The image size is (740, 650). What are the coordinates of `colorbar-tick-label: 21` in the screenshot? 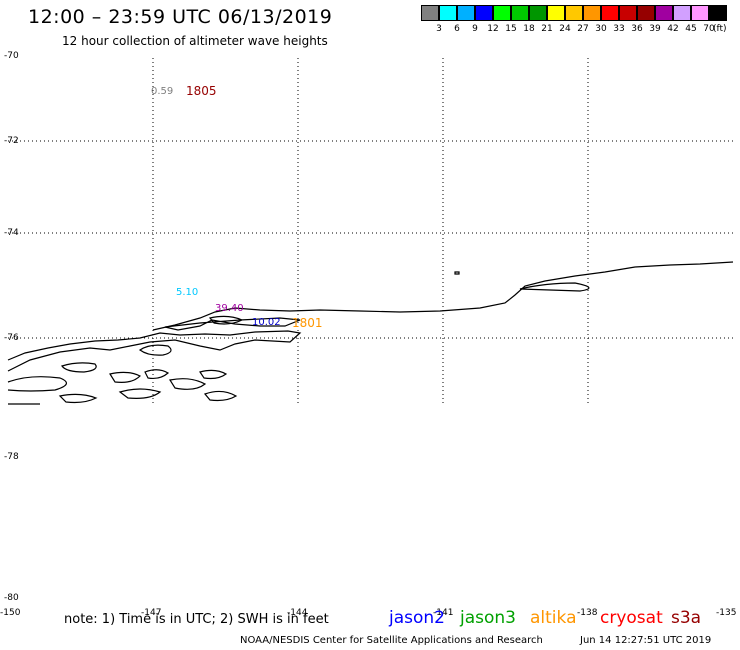 It's located at (547, 29).